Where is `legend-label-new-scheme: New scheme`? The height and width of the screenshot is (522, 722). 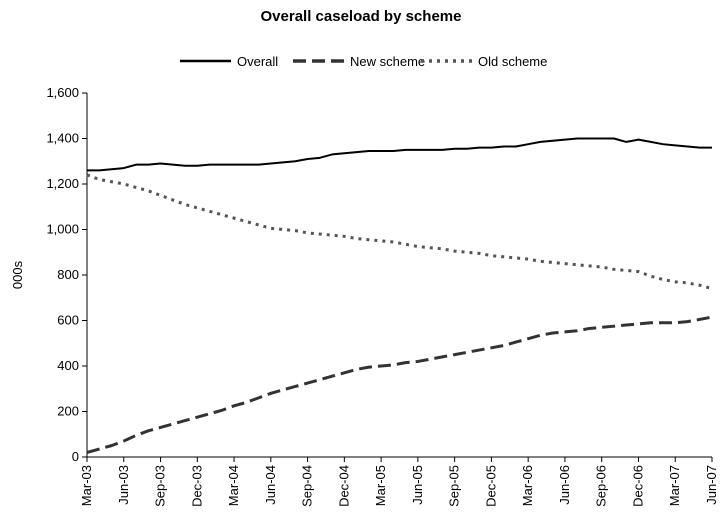 legend-label-new-scheme: New scheme is located at coordinates (387, 61).